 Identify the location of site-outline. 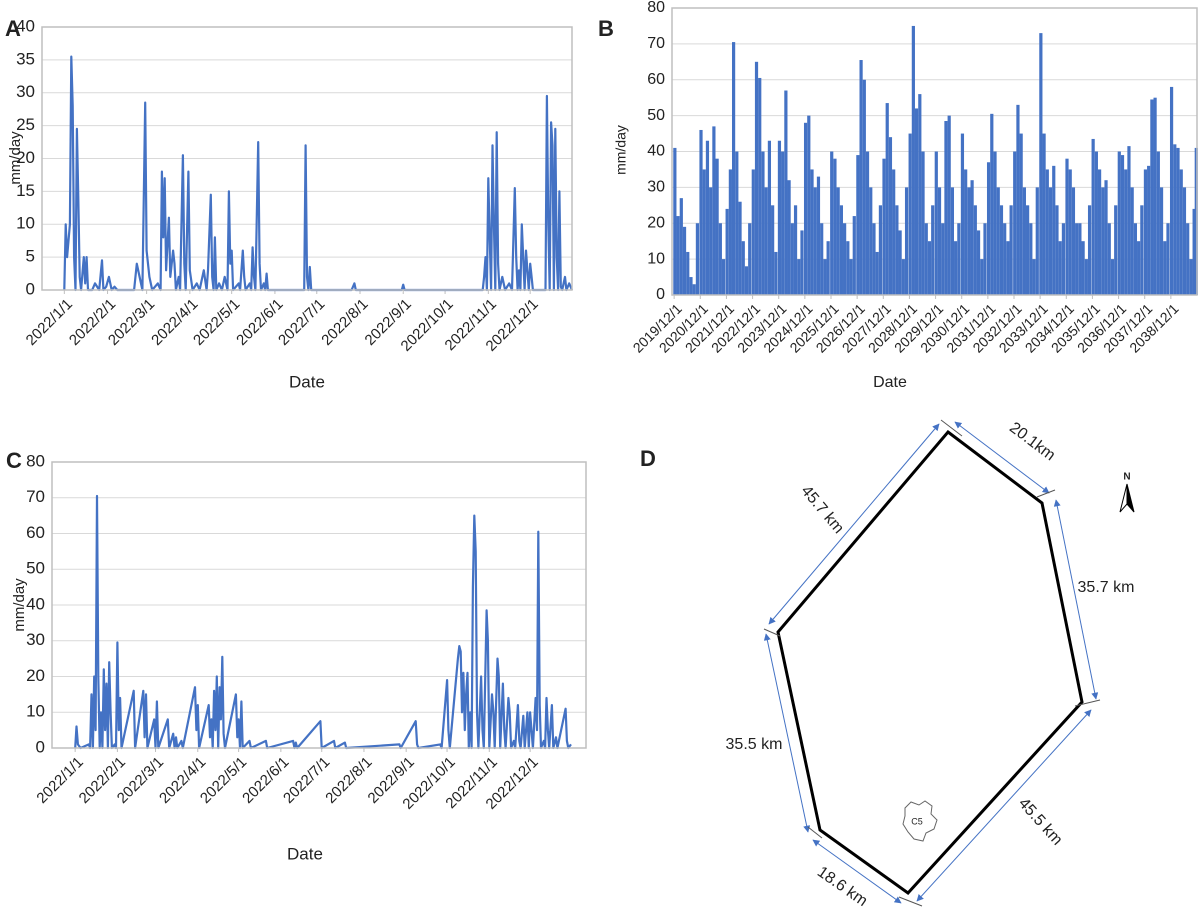
(920, 821).